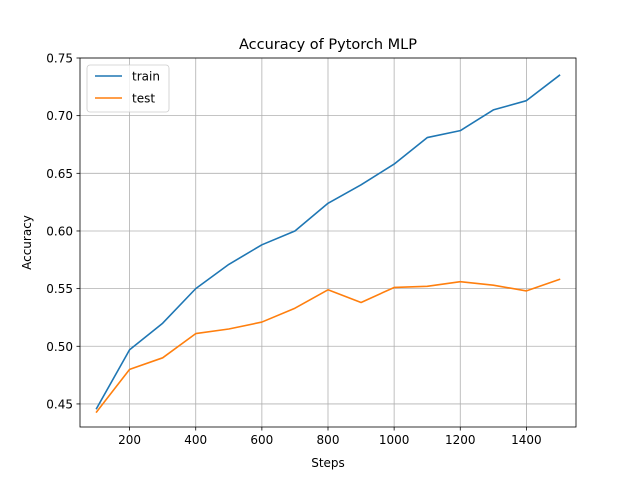 Image resolution: width=640 pixels, height=480 pixels. What do you see at coordinates (59, 404) in the screenshot?
I see `y-tick-label: 0.45` at bounding box center [59, 404].